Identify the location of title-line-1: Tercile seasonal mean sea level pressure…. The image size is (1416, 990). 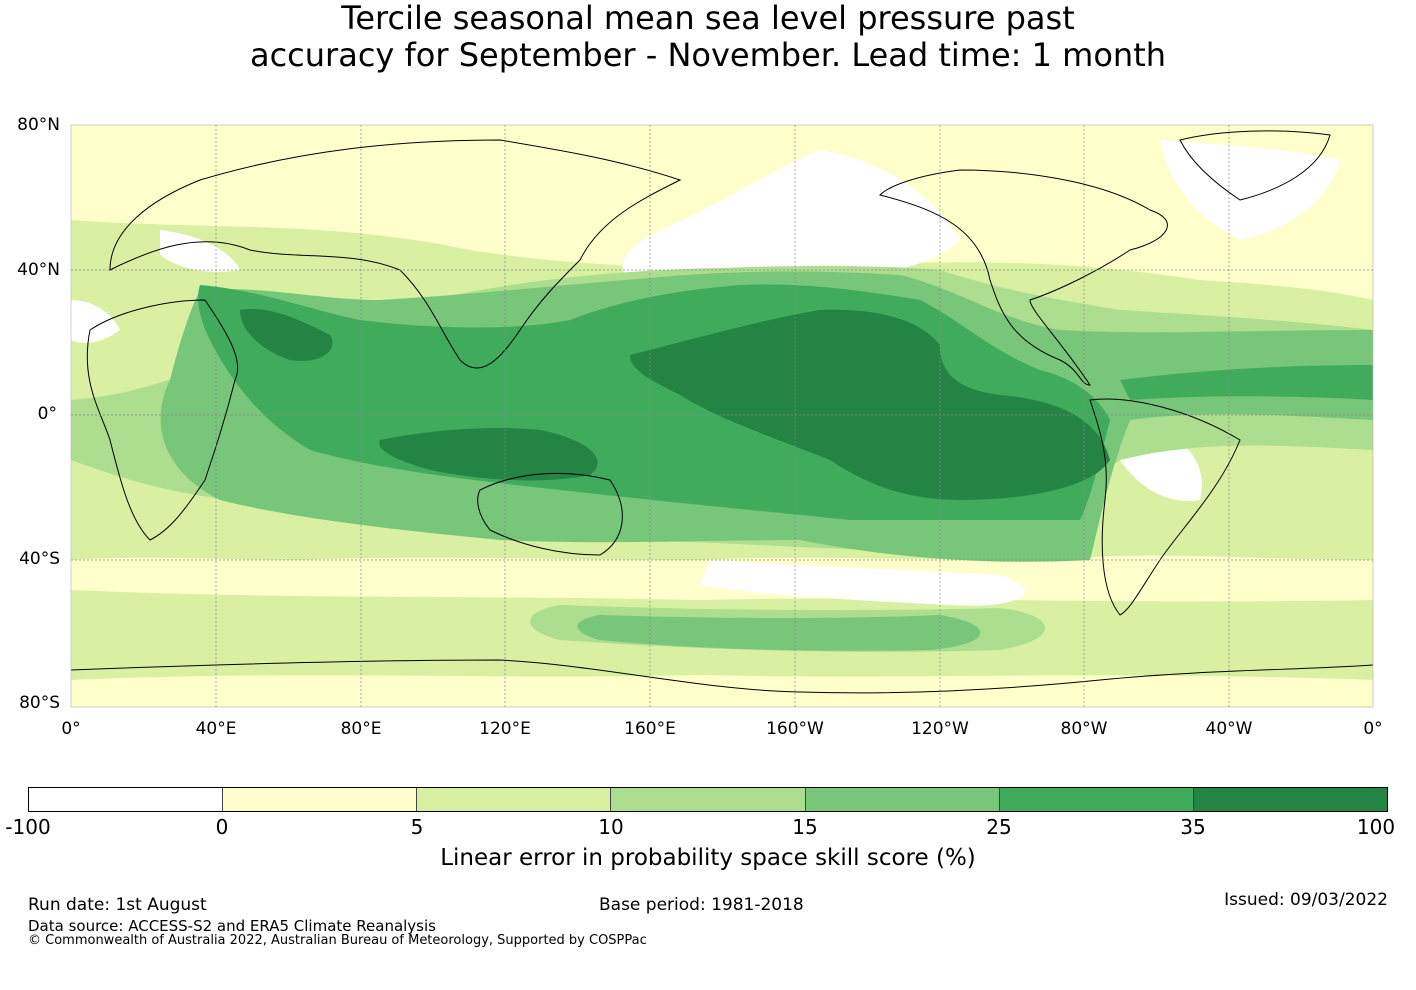
(708, 18).